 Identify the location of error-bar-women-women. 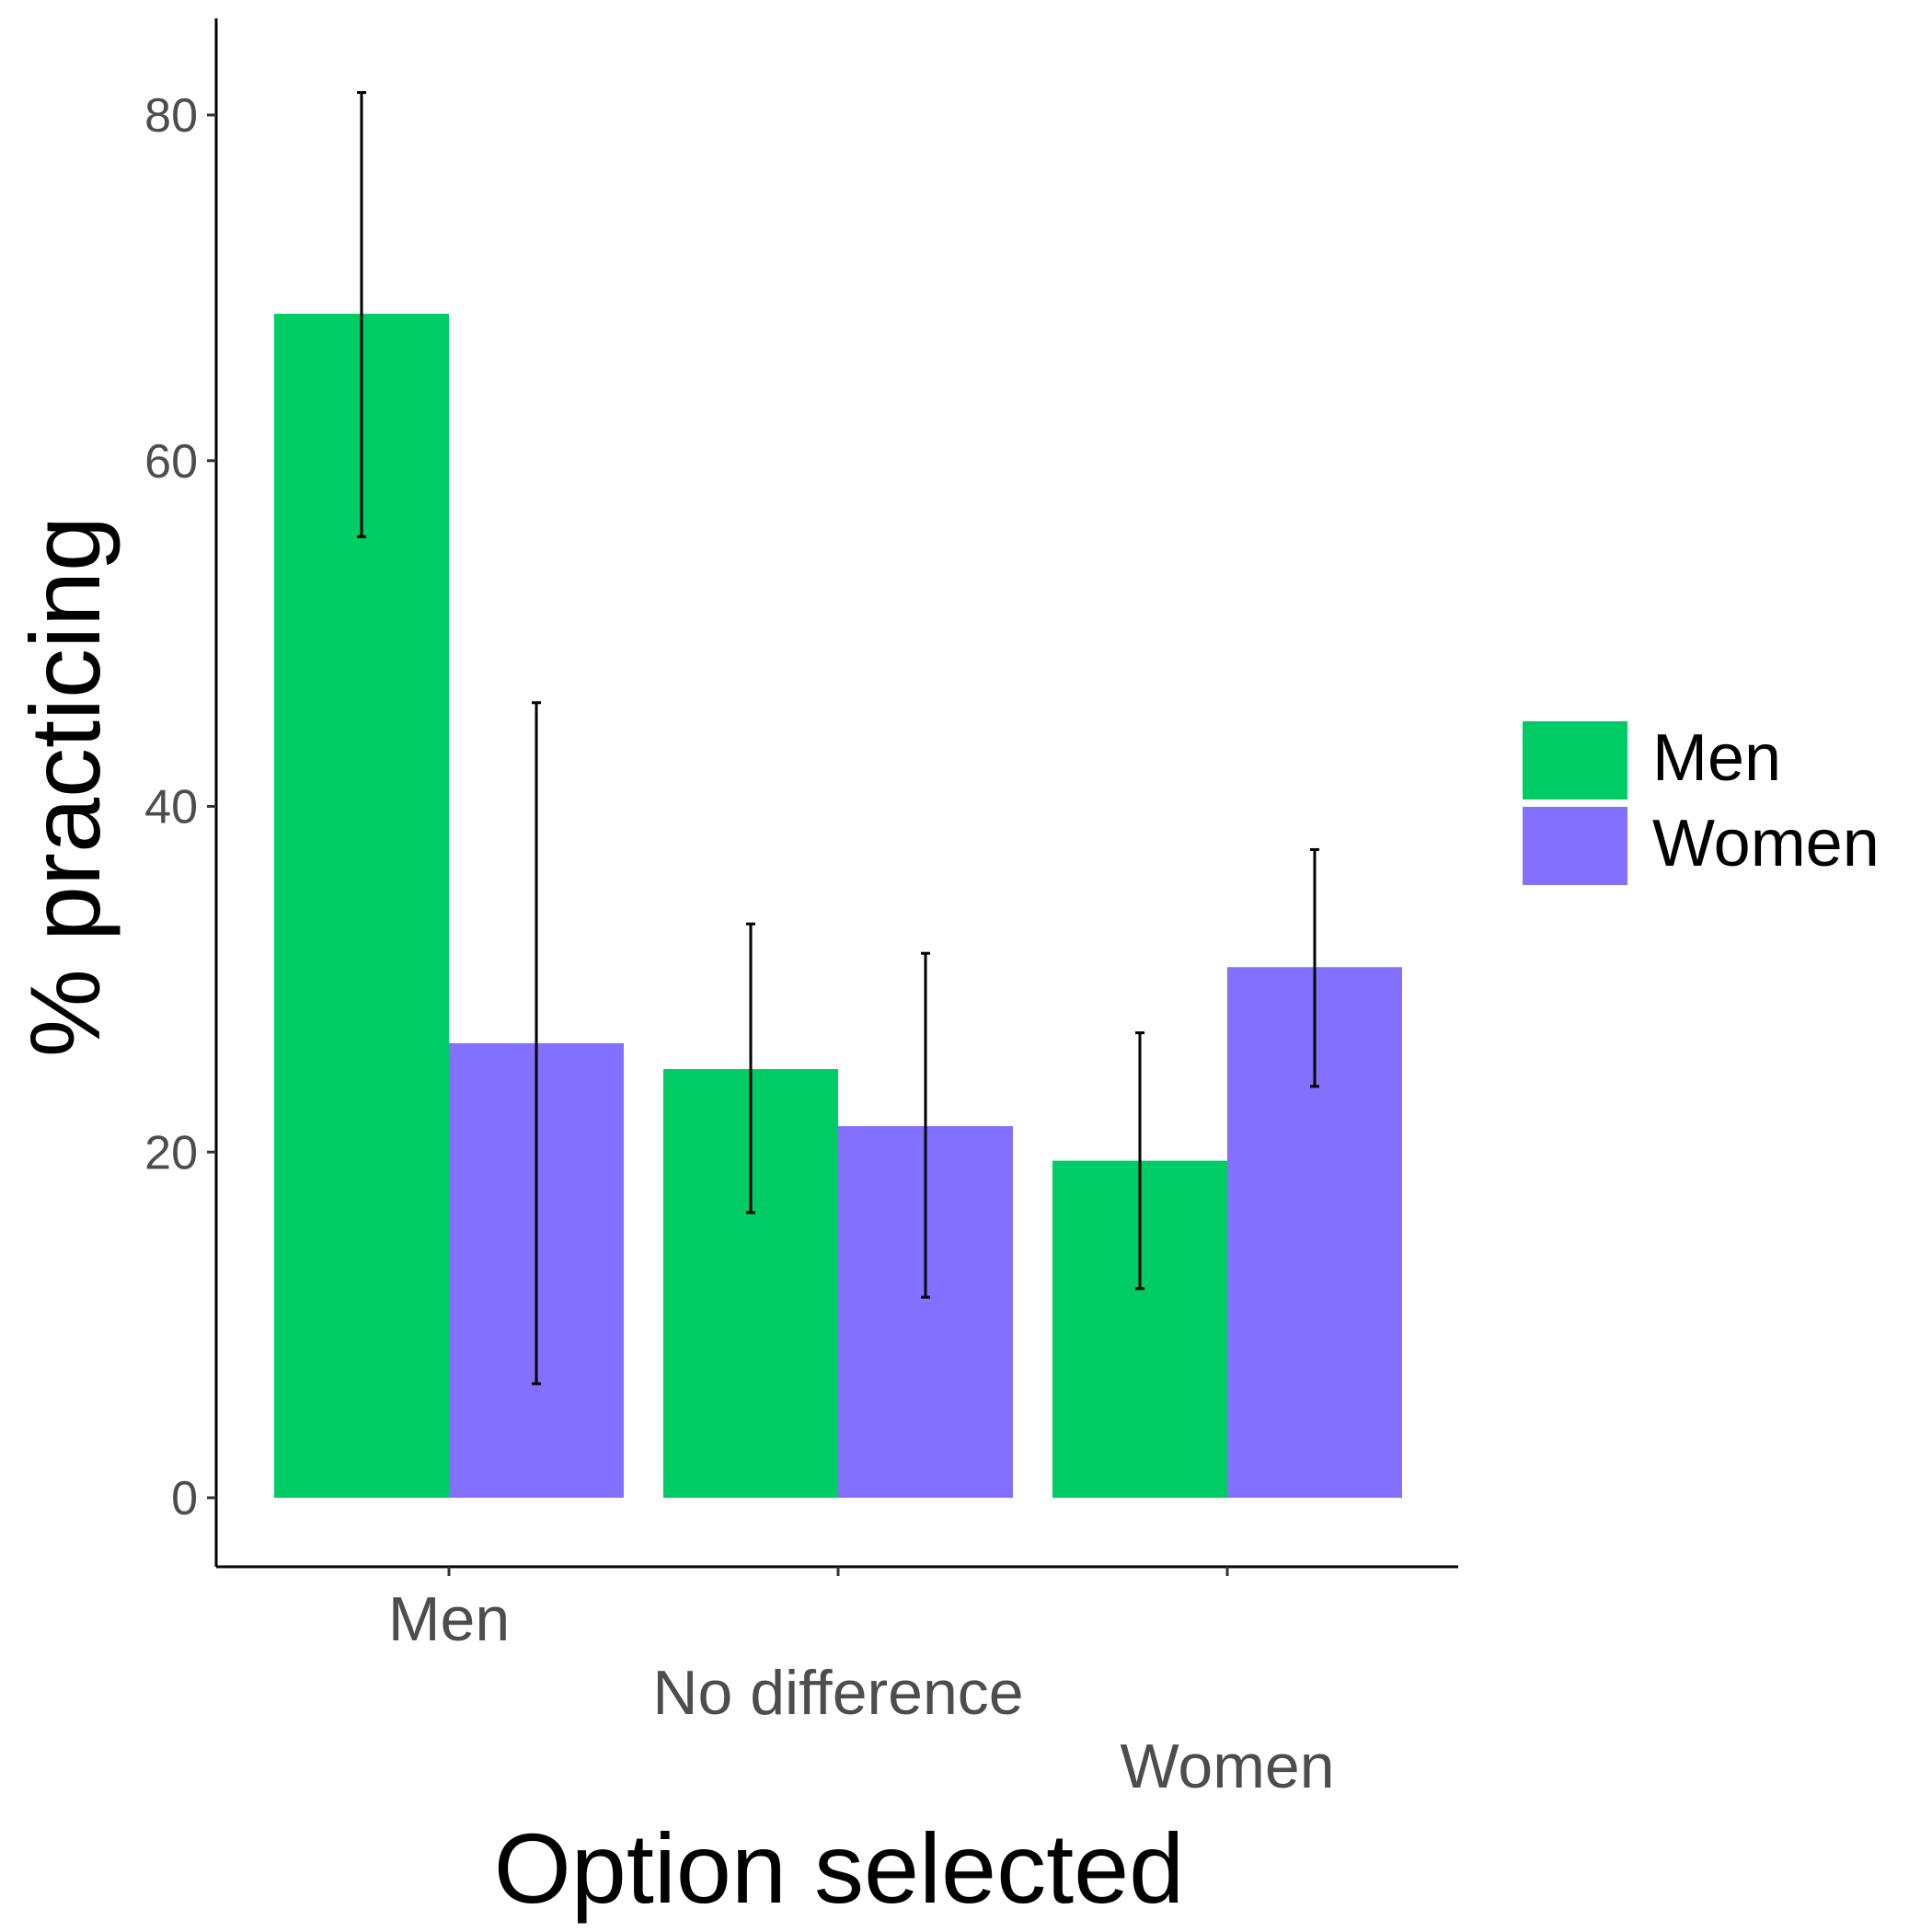
(1314, 968).